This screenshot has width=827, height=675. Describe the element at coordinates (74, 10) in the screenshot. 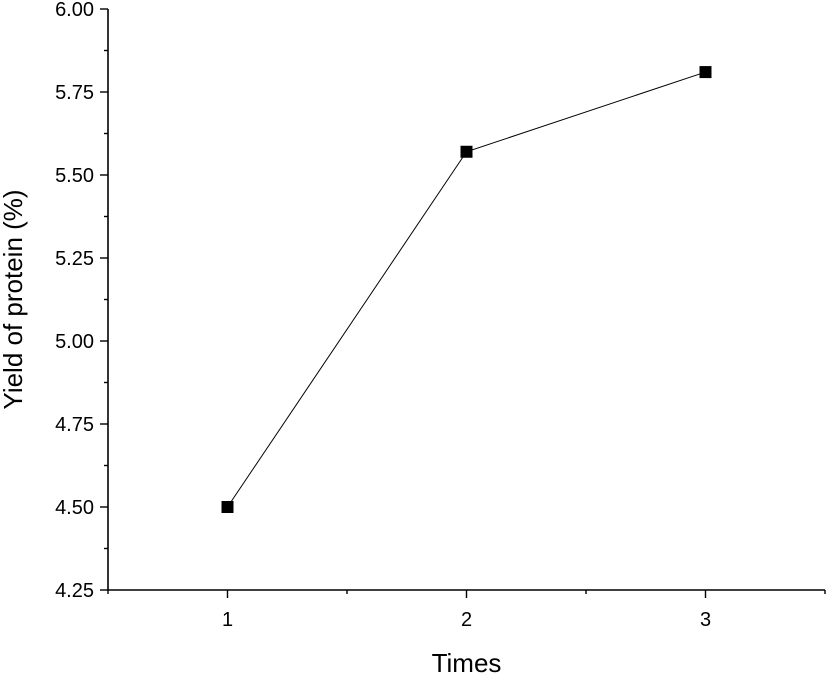

I see `y-tick-label: 6.00` at that location.